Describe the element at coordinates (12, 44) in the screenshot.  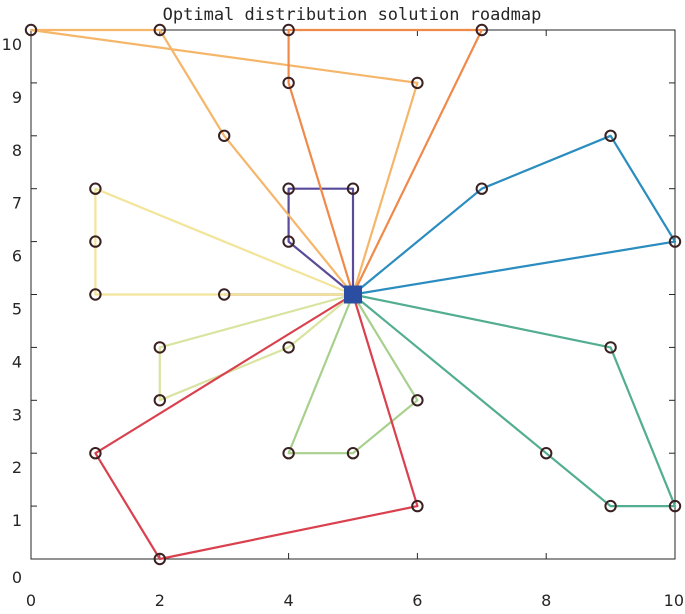
I see `y-tick-label: 10` at that location.